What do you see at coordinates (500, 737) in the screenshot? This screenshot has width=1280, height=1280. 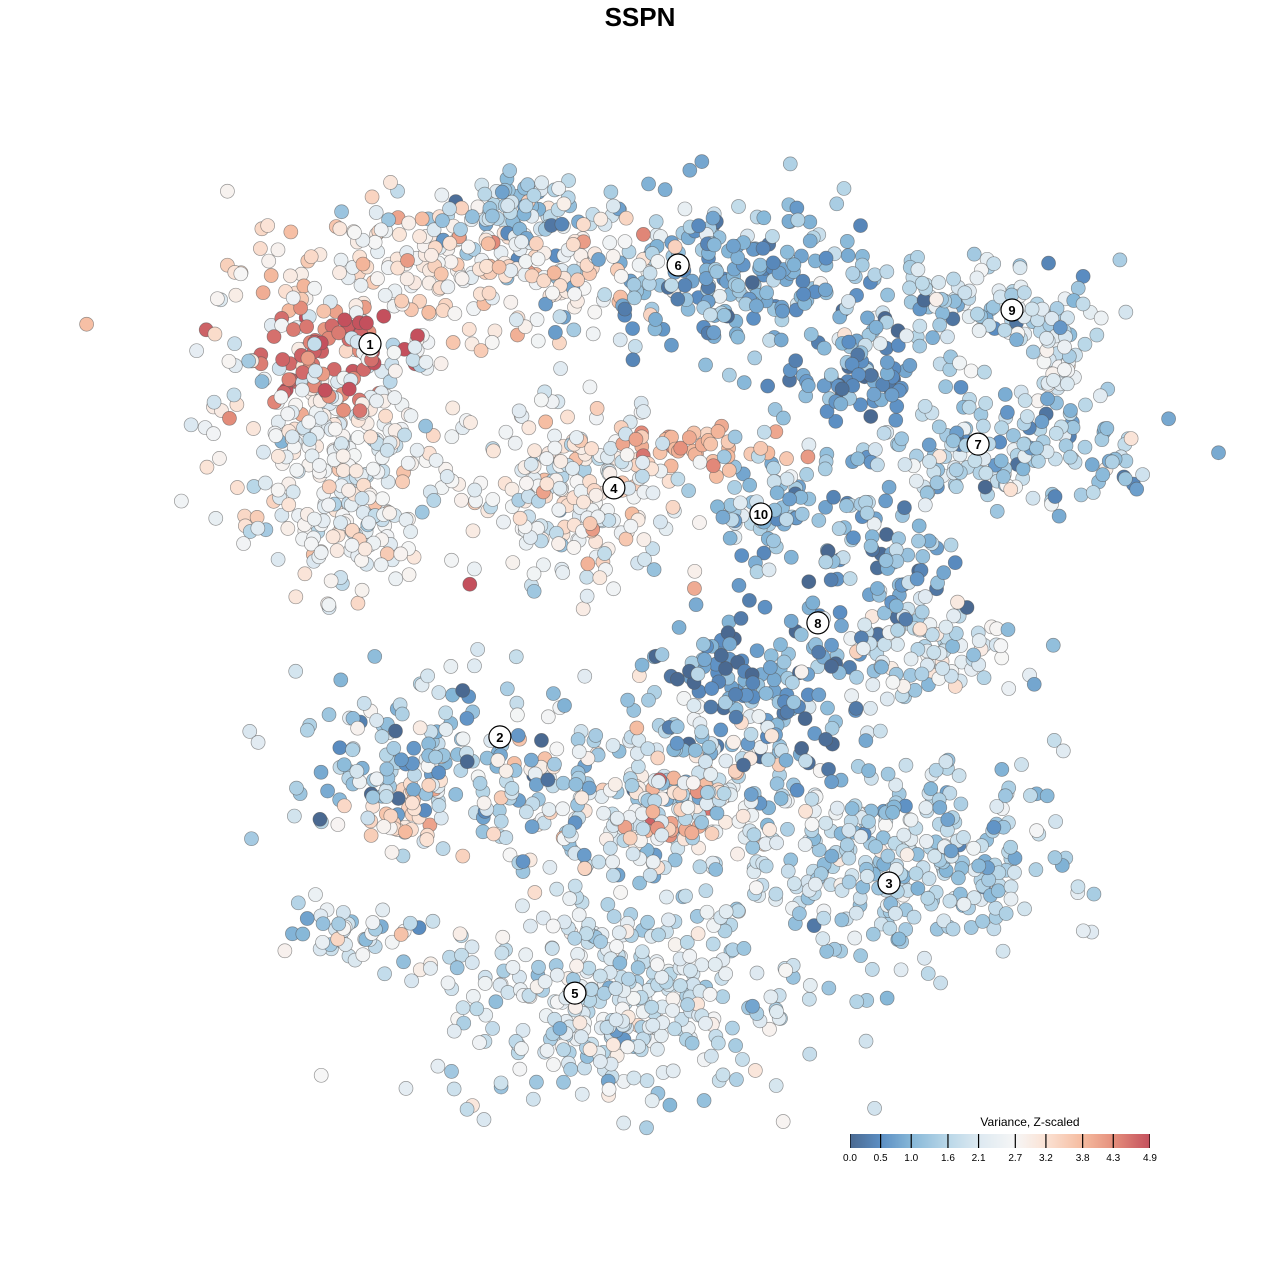 I see `cluster-label-2: 2` at bounding box center [500, 737].